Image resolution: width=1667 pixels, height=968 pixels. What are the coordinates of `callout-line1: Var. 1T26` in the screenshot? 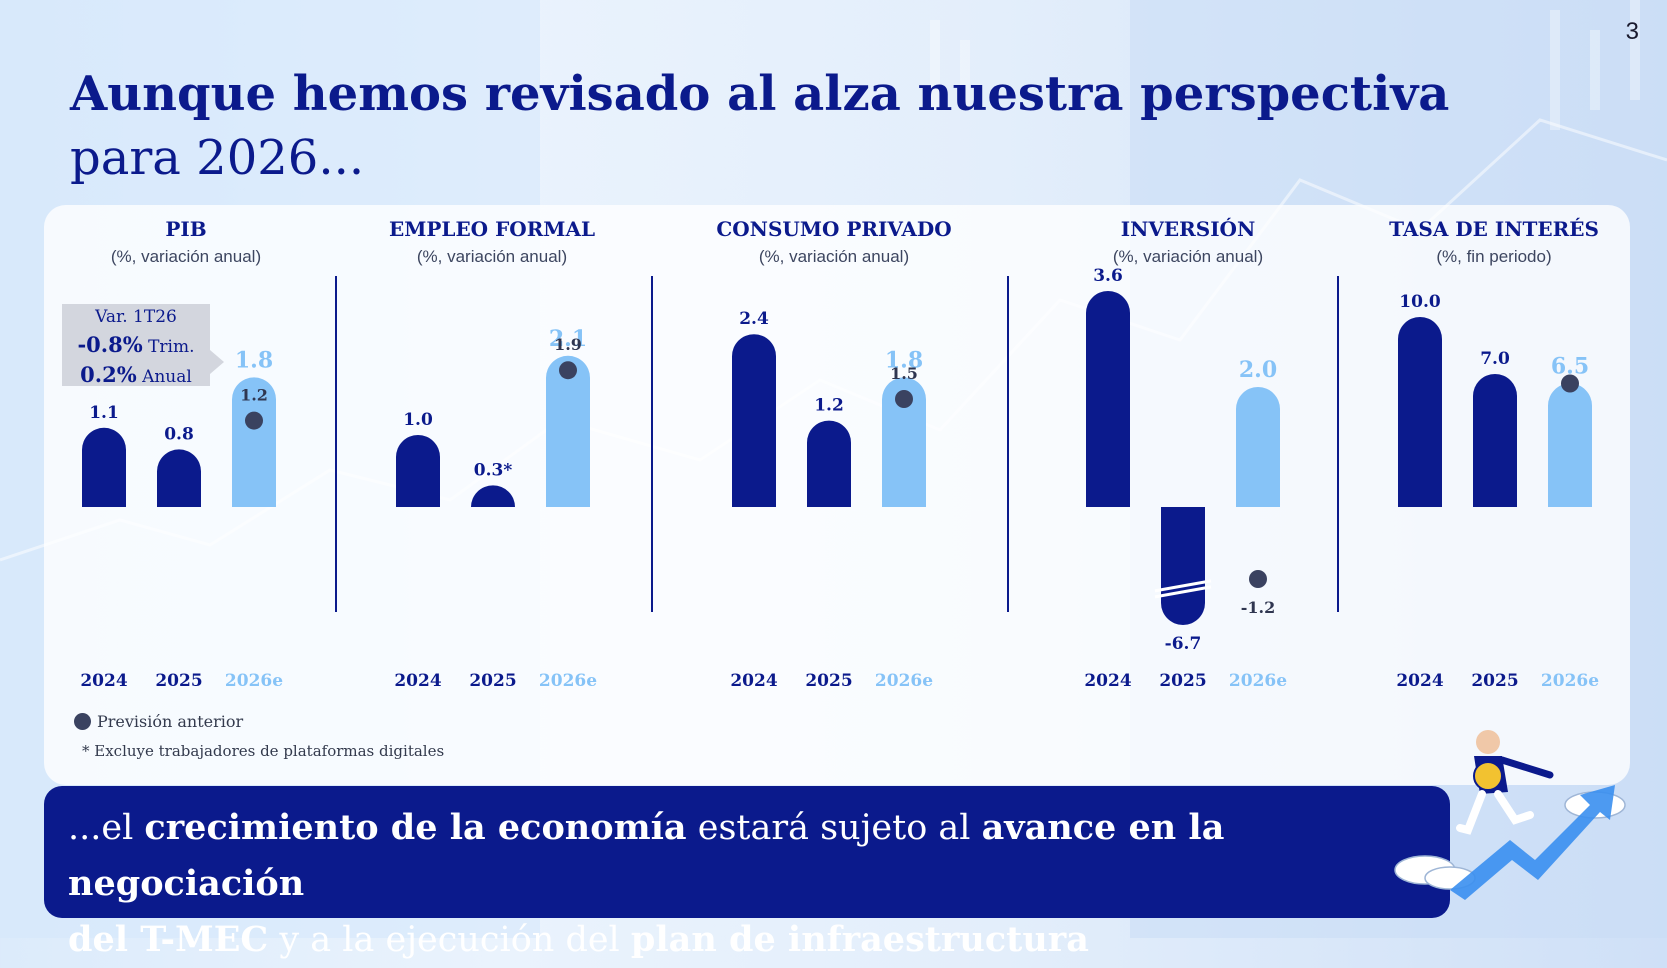 It's located at (136, 317).